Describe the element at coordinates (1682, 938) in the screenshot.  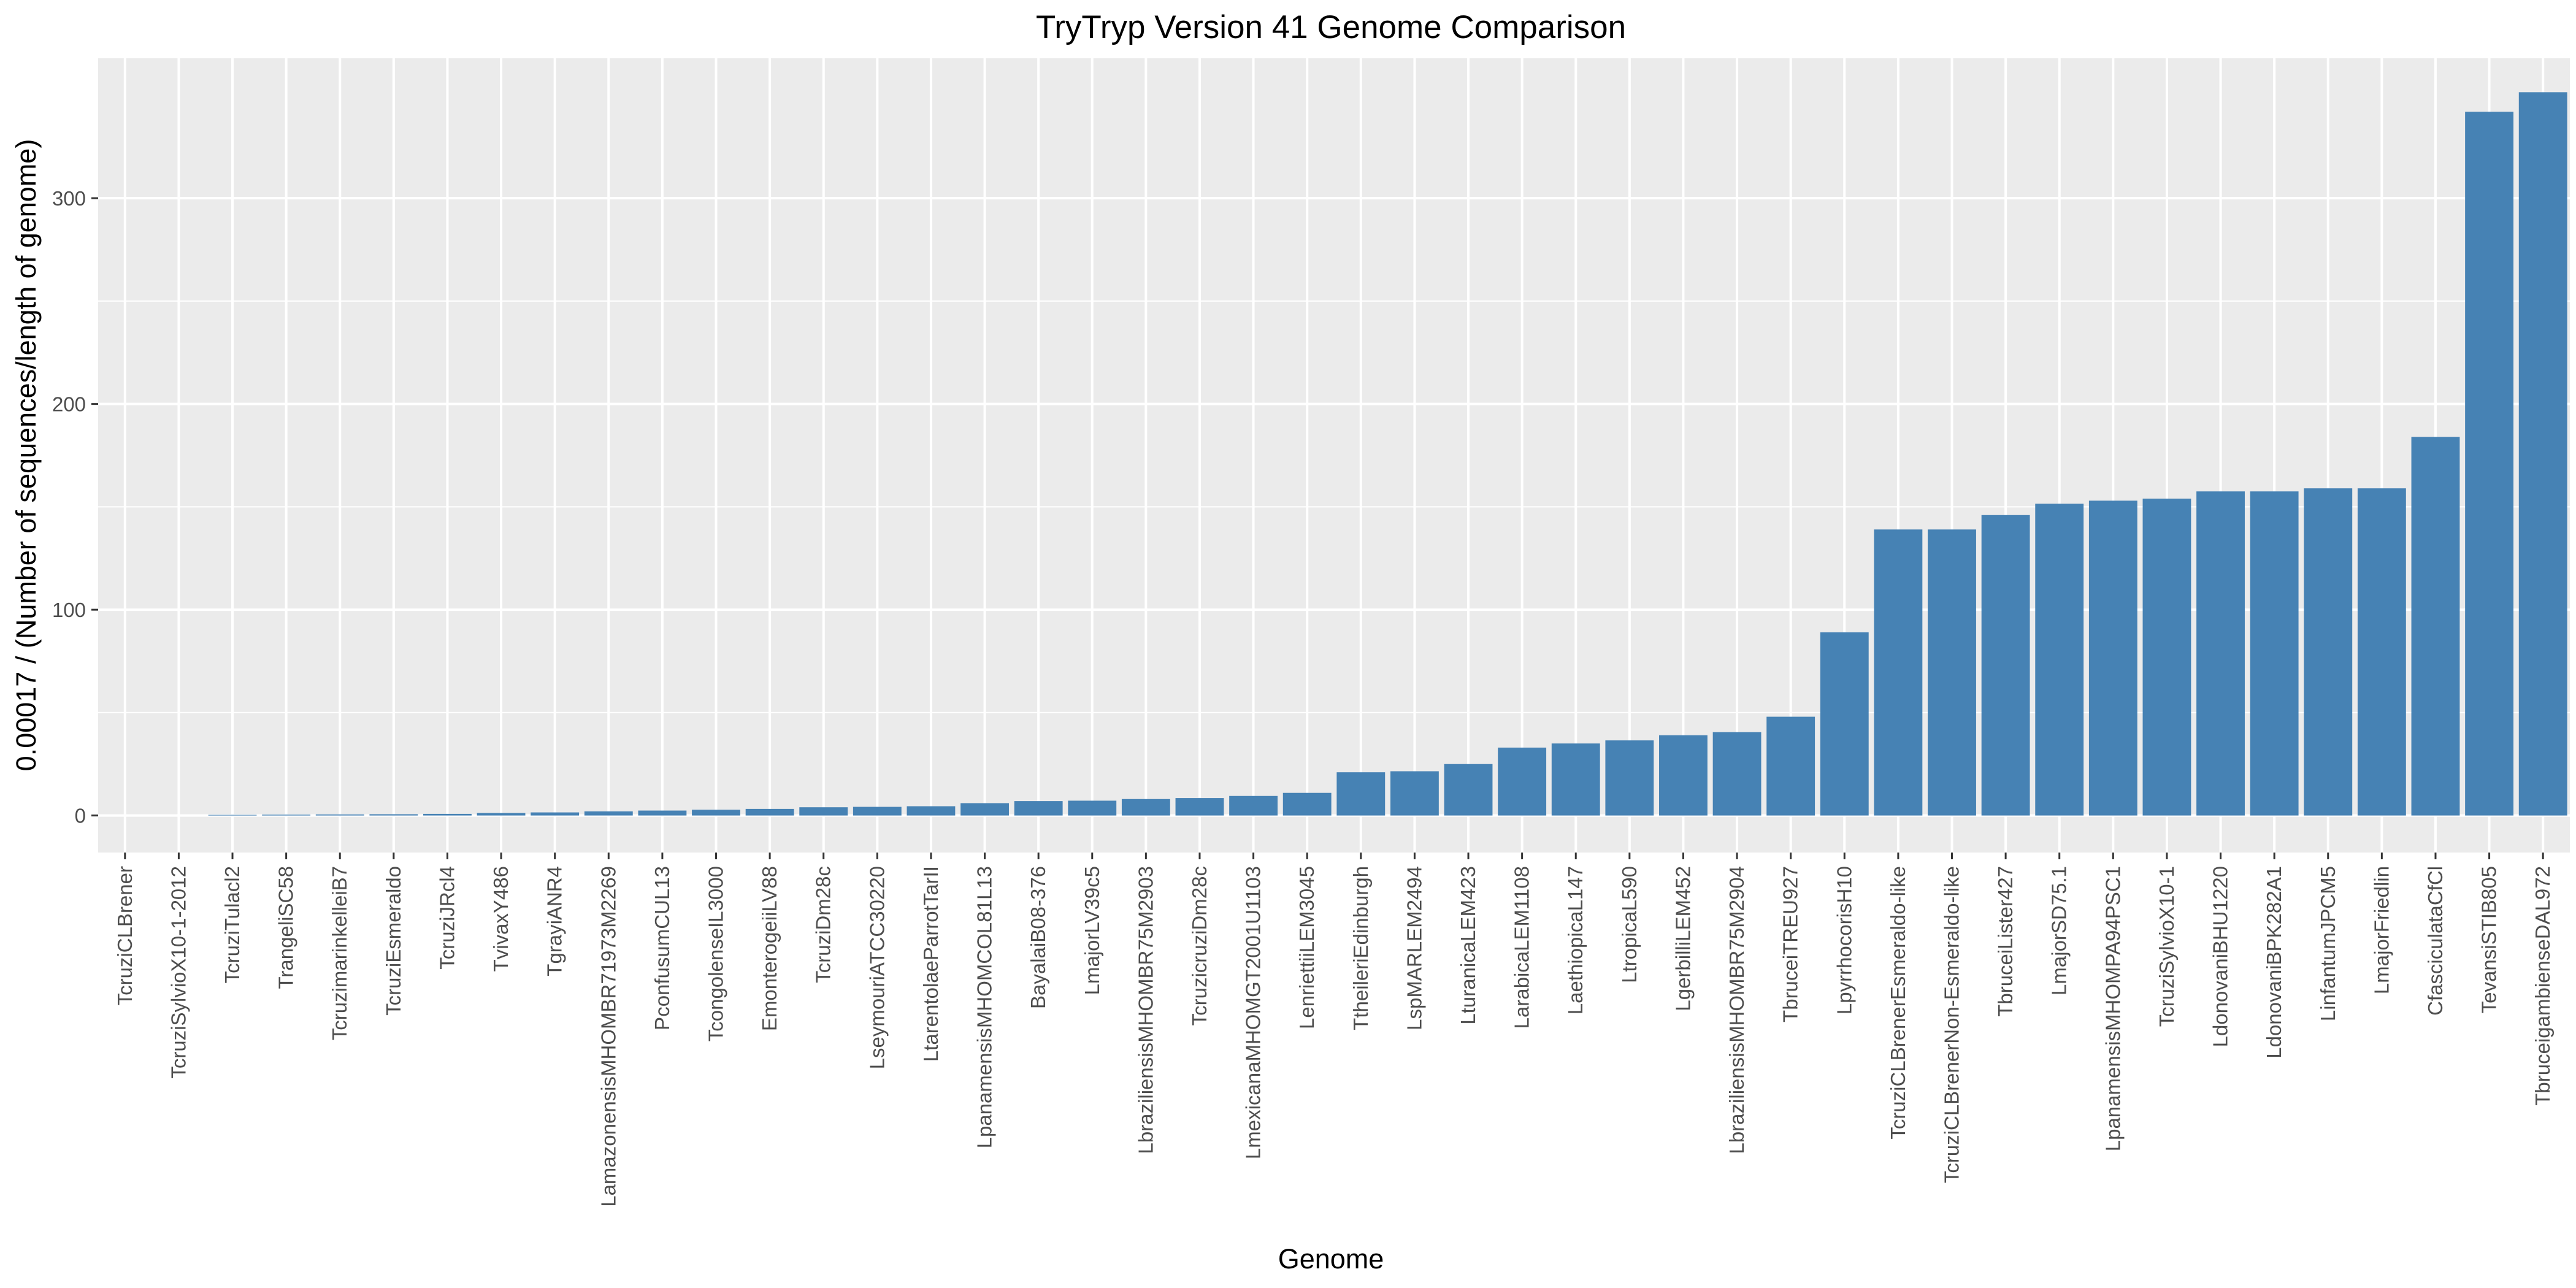
I see `x-tick-label: LgerbilliLEM452` at that location.